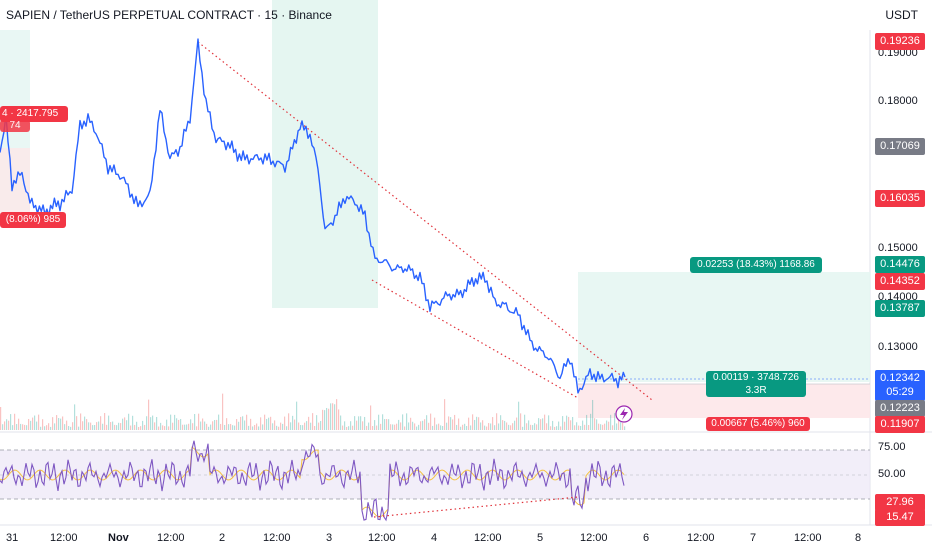 This screenshot has height=550, width=932. What do you see at coordinates (900, 517) in the screenshot?
I see `rsi-value-label: 15.47` at bounding box center [900, 517].